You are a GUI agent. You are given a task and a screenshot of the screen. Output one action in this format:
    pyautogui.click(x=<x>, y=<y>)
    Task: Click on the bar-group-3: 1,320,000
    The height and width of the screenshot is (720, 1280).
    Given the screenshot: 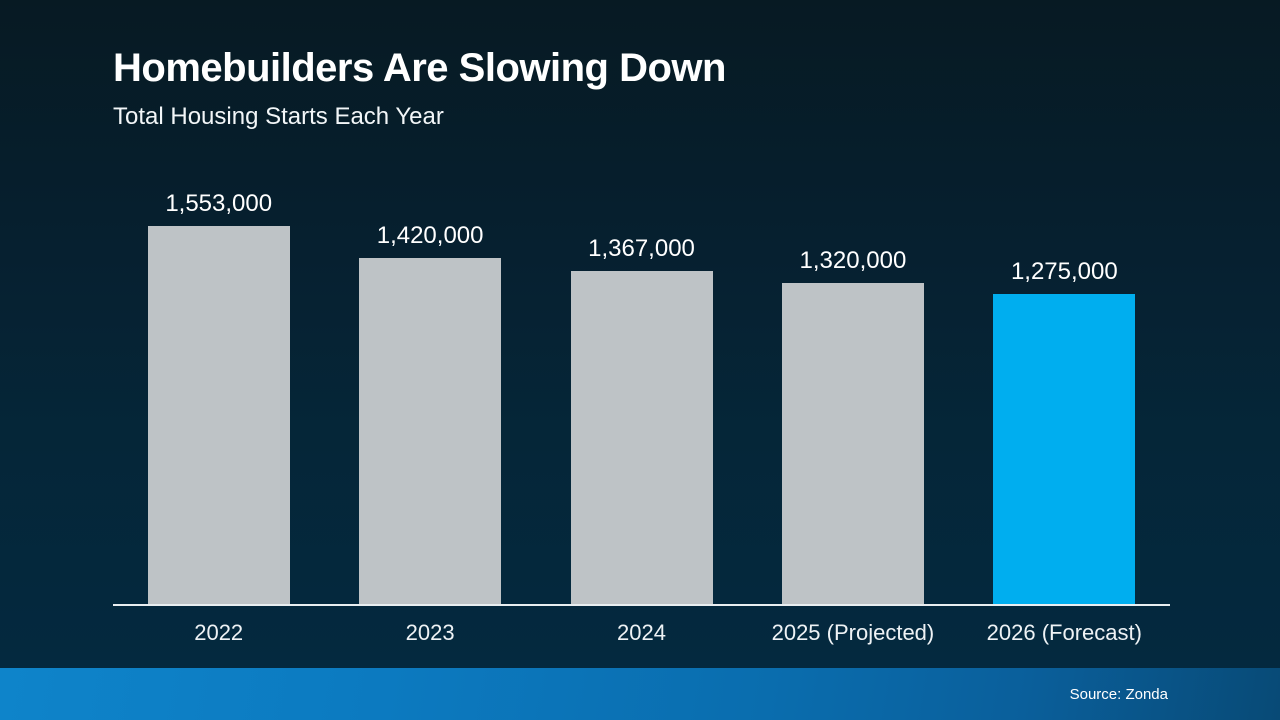 What is the action you would take?
    pyautogui.click(x=852, y=425)
    